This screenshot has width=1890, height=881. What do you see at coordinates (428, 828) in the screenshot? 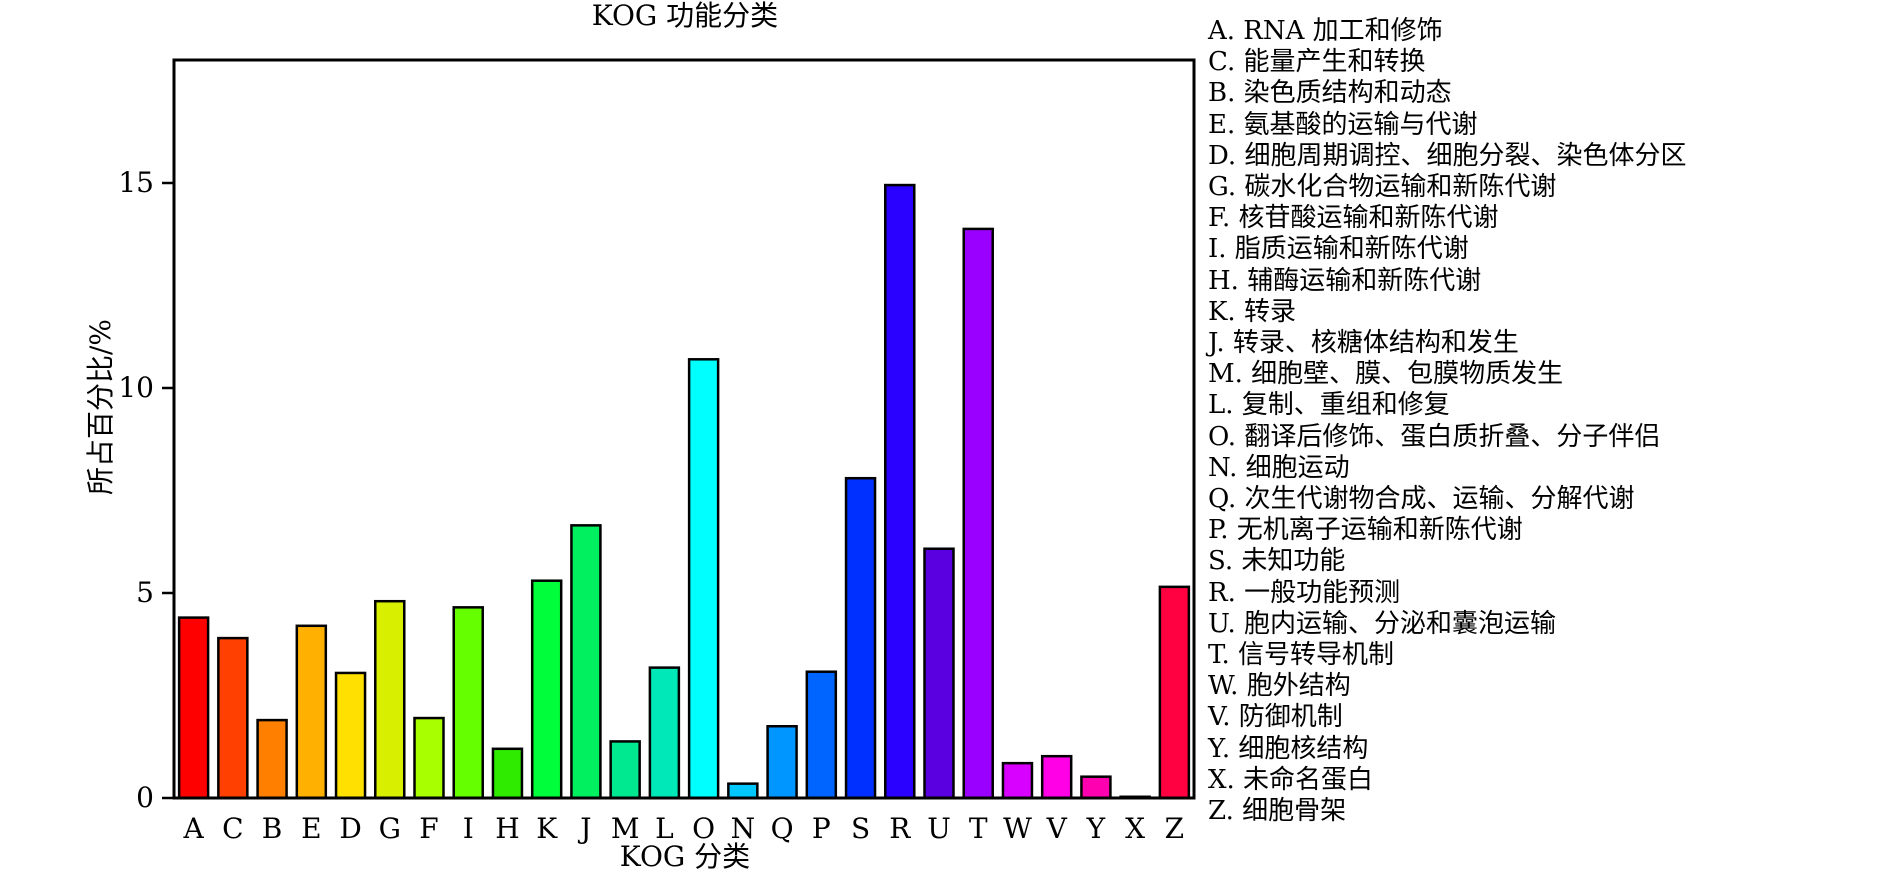
I see `x-tick-label: F` at bounding box center [428, 828].